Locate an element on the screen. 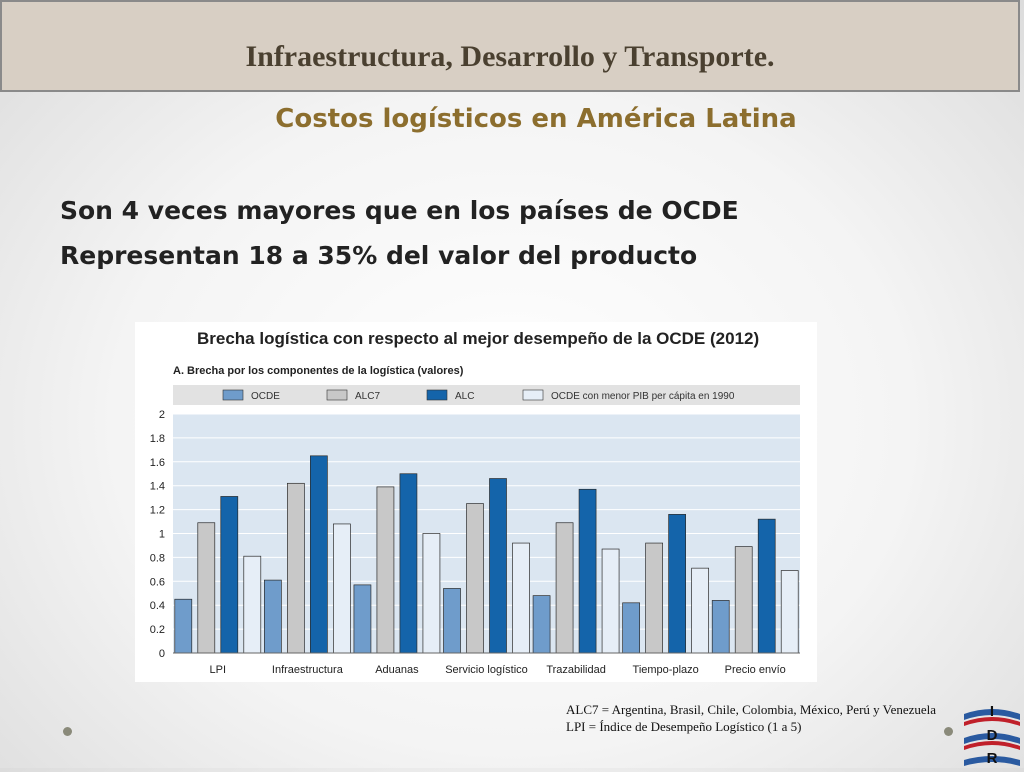  y-tick-label: 1.4 is located at coordinates (157, 487).